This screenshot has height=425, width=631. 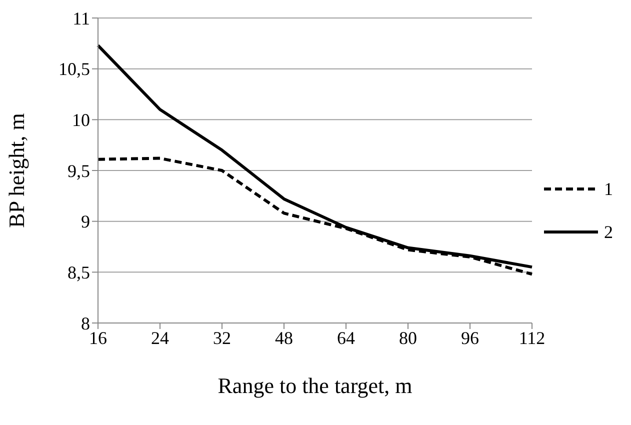 What do you see at coordinates (608, 232) in the screenshot?
I see `legend-label: 2` at bounding box center [608, 232].